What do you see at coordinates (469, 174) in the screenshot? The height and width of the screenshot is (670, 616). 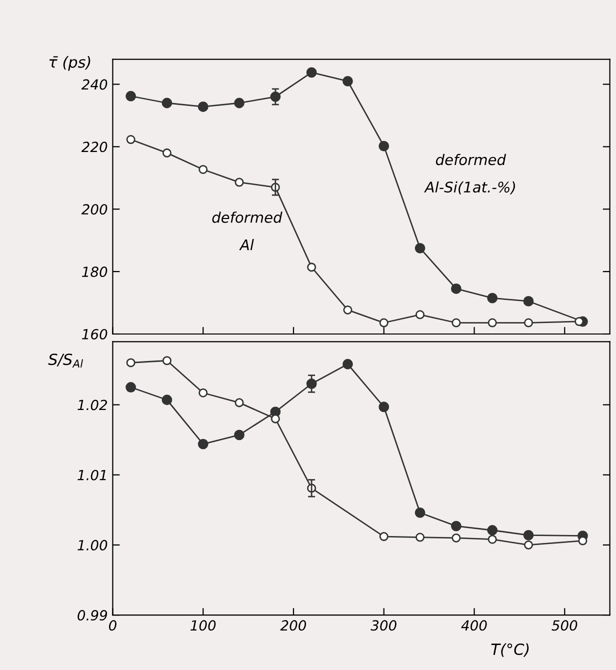 I see `series-label: deformed Al-Si(1at.-%)` at bounding box center [469, 174].